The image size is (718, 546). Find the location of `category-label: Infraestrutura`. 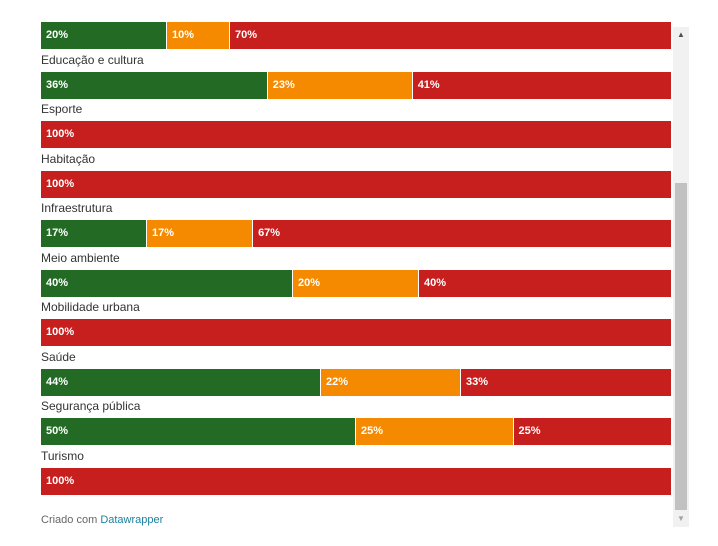

category-label: Infraestrutura is located at coordinates (77, 208).